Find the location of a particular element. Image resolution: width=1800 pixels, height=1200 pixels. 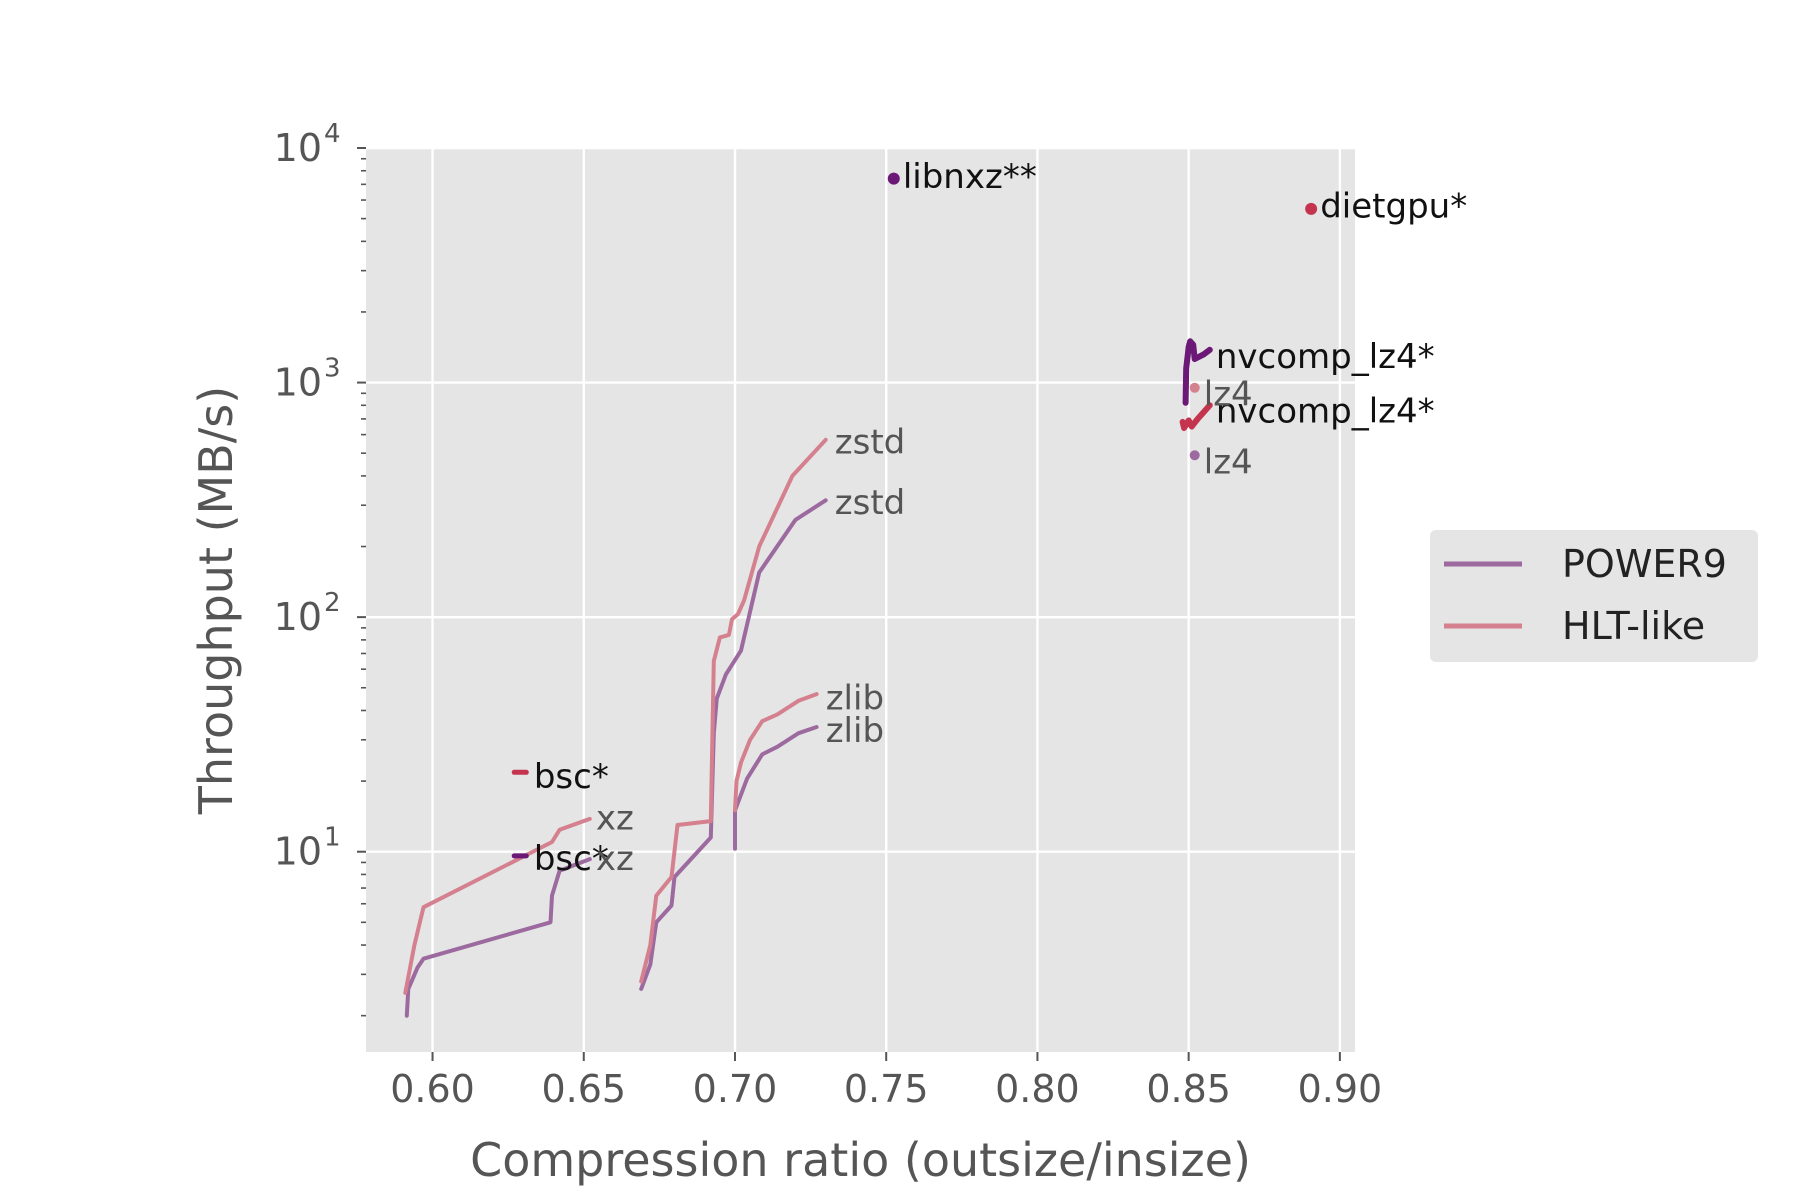

x-tick-label: 0.65 is located at coordinates (583, 1089).